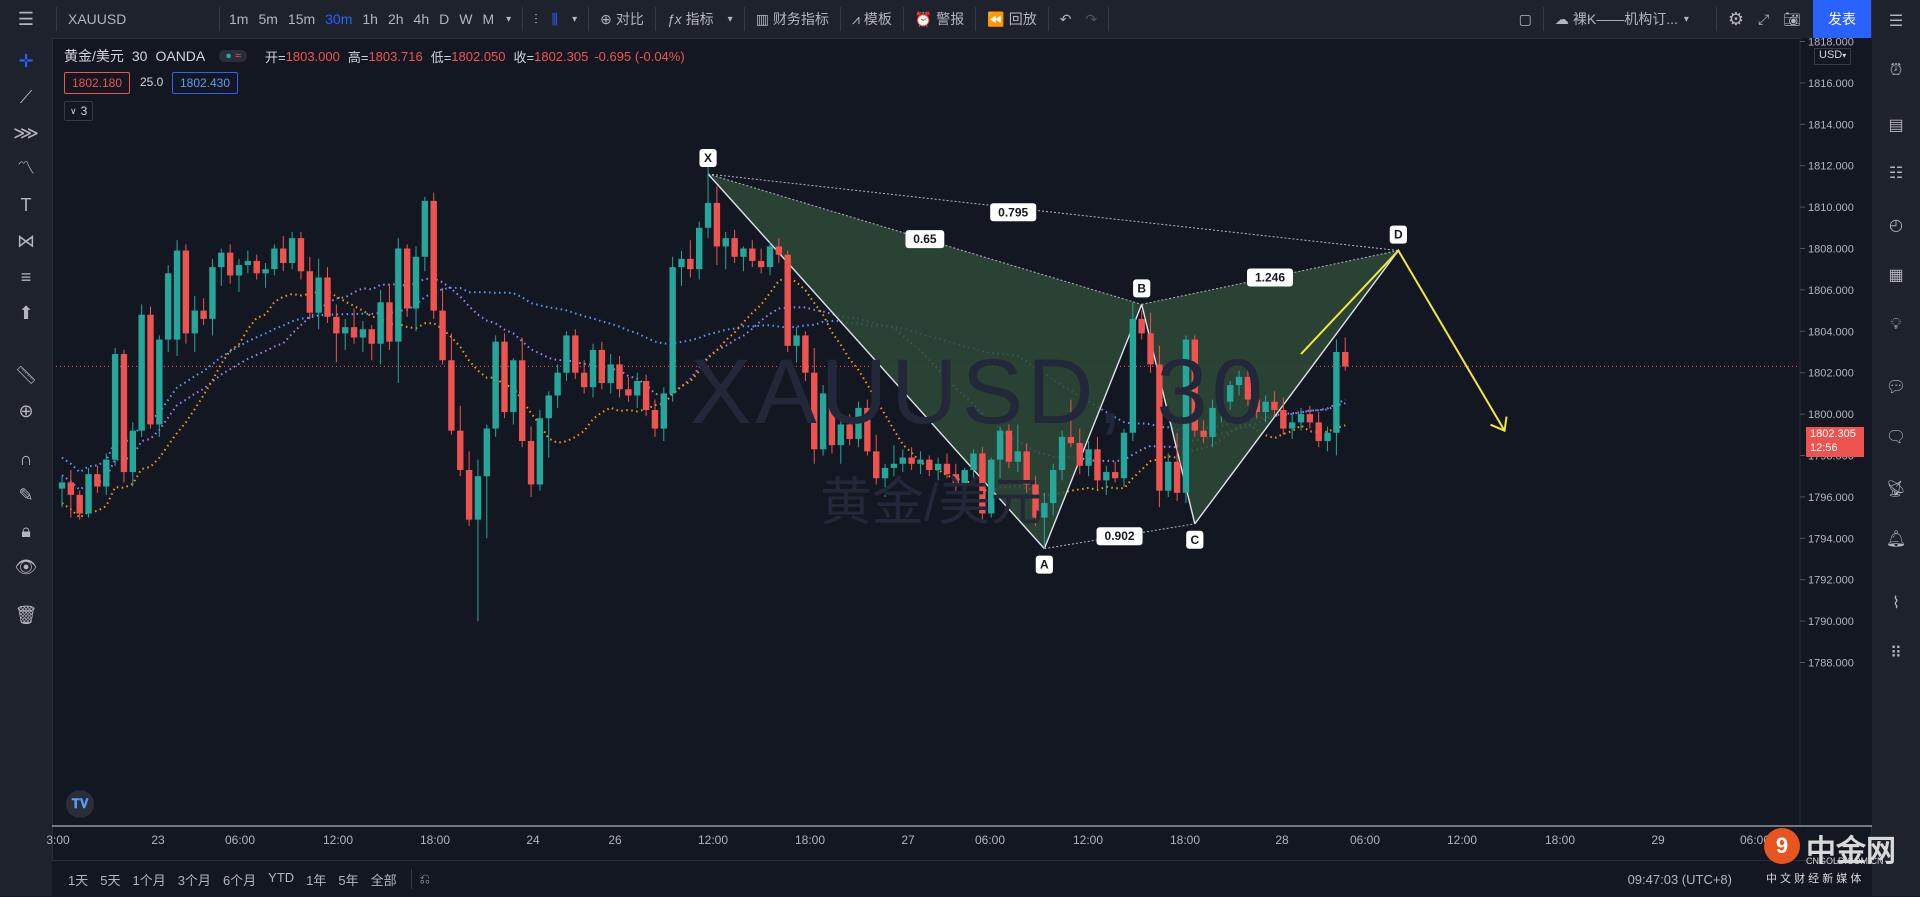 This screenshot has width=1920, height=897. Describe the element at coordinates (239, 880) in the screenshot. I see `range-4: 6个月` at that location.